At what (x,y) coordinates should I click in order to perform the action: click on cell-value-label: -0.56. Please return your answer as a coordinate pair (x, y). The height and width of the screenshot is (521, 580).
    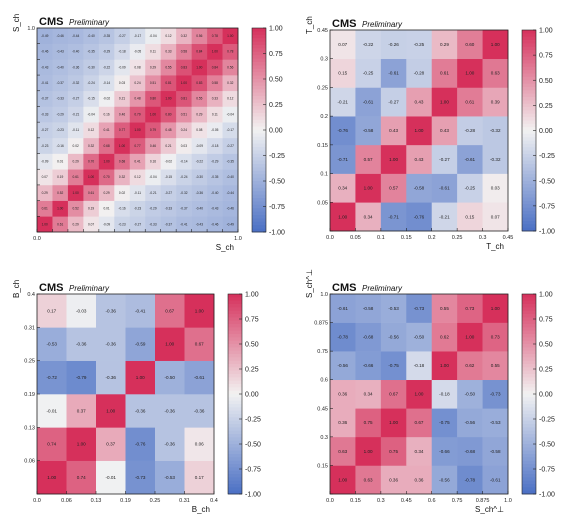
    Looking at the image, I should click on (342, 365).